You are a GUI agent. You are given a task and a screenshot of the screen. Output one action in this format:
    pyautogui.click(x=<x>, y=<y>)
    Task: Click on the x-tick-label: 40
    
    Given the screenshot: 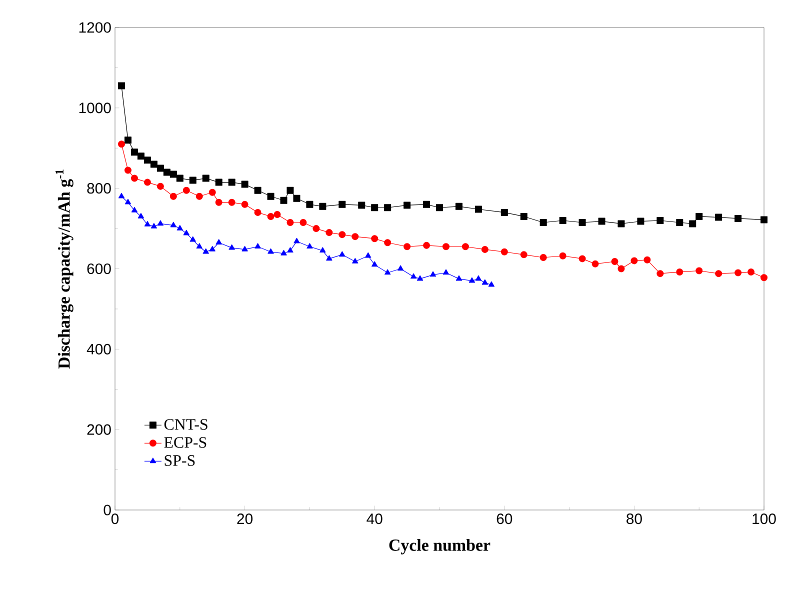 What is the action you would take?
    pyautogui.click(x=374, y=519)
    